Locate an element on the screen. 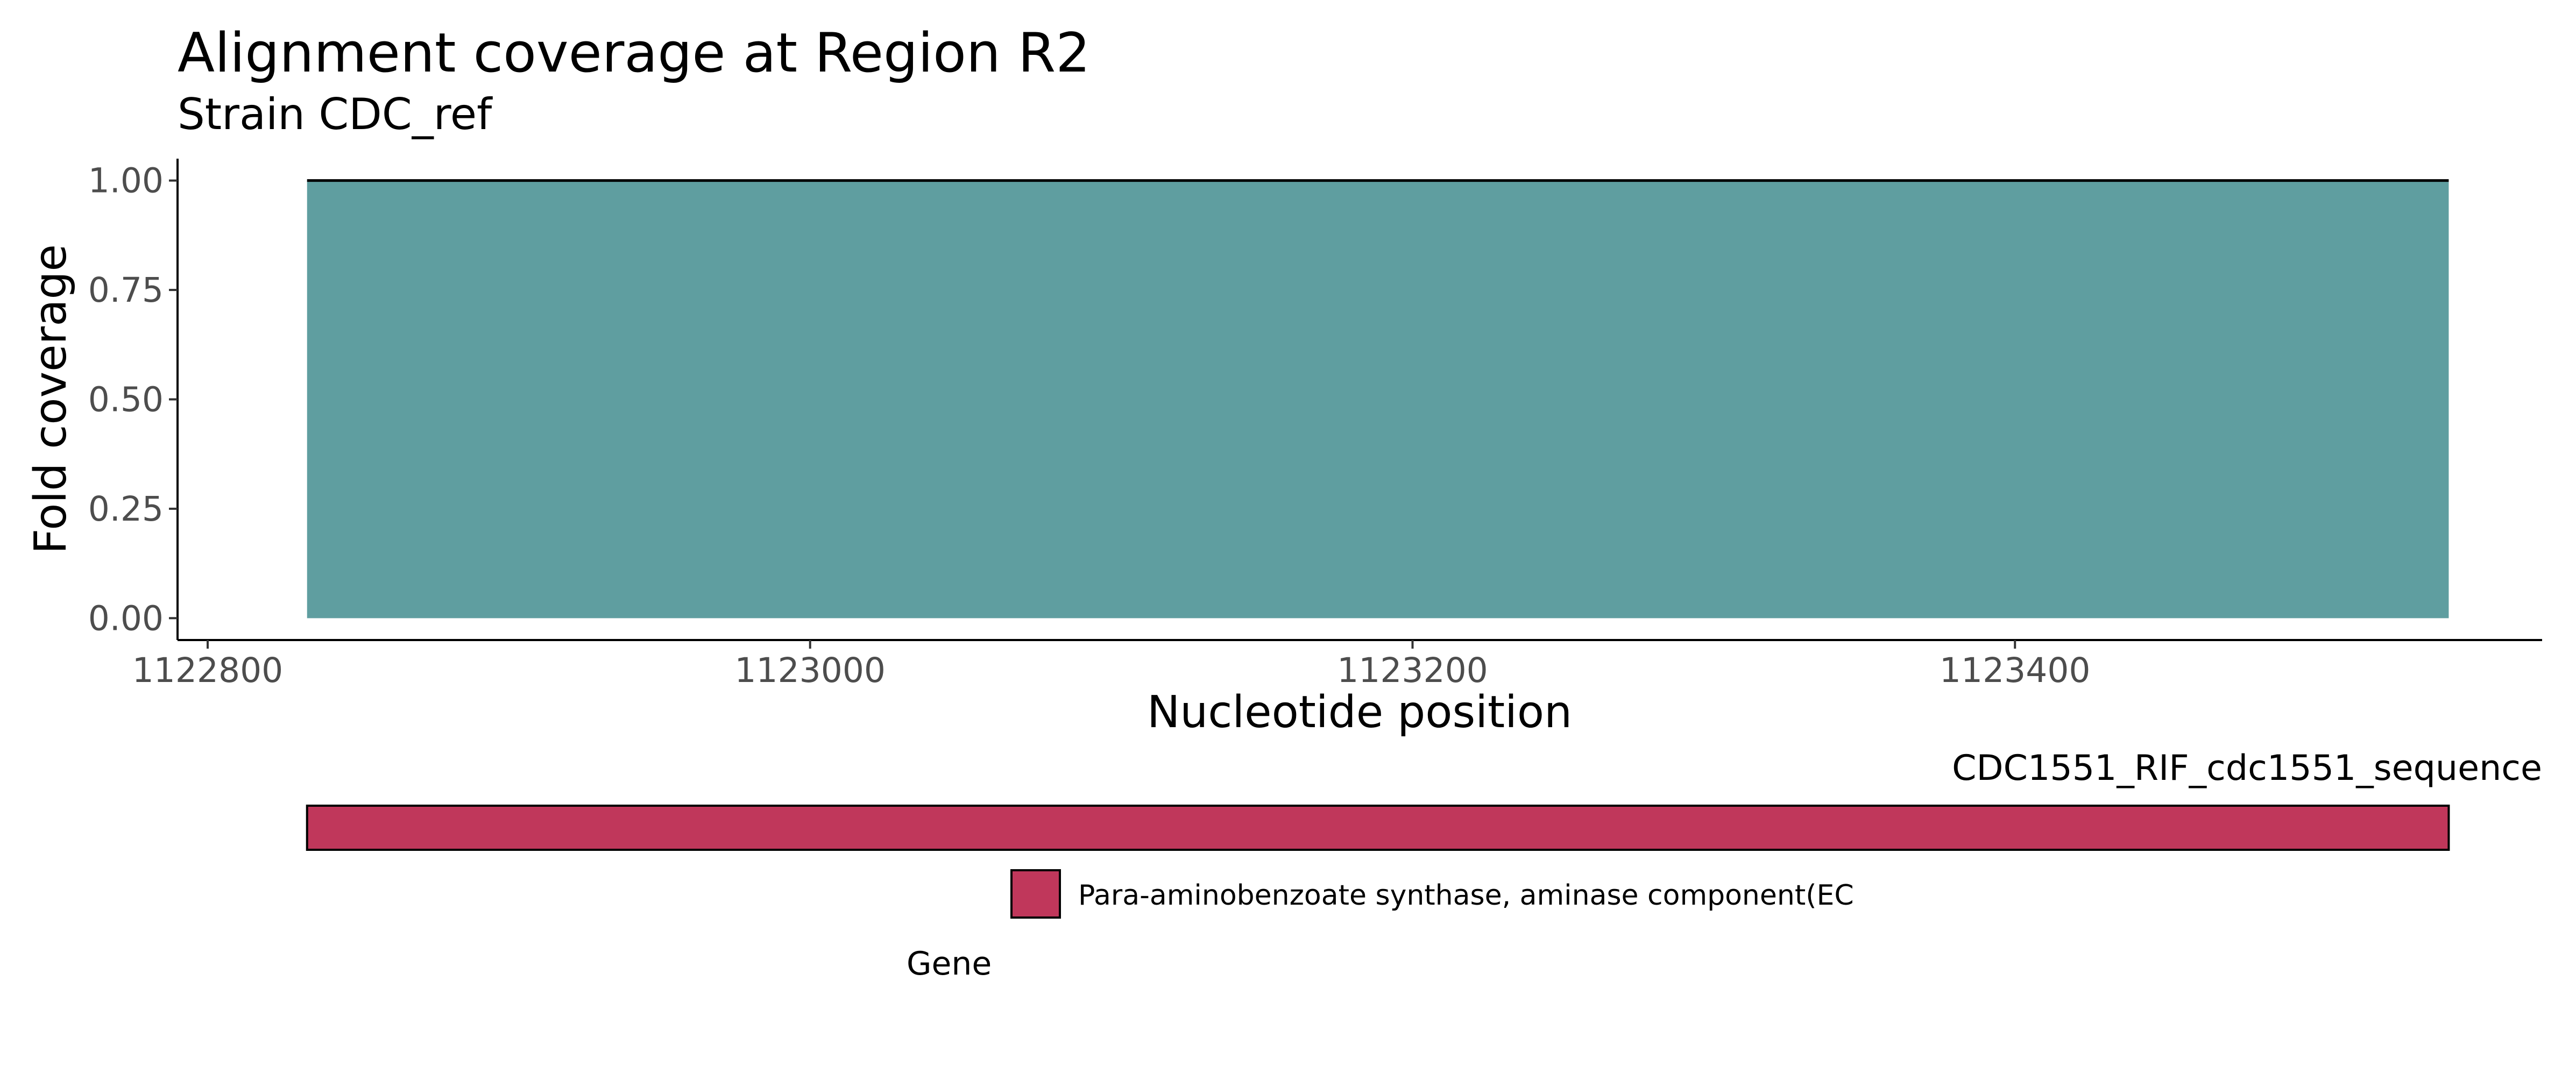 The image size is (2576, 1073). y-axis-title: Fold coverage is located at coordinates (50, 399).